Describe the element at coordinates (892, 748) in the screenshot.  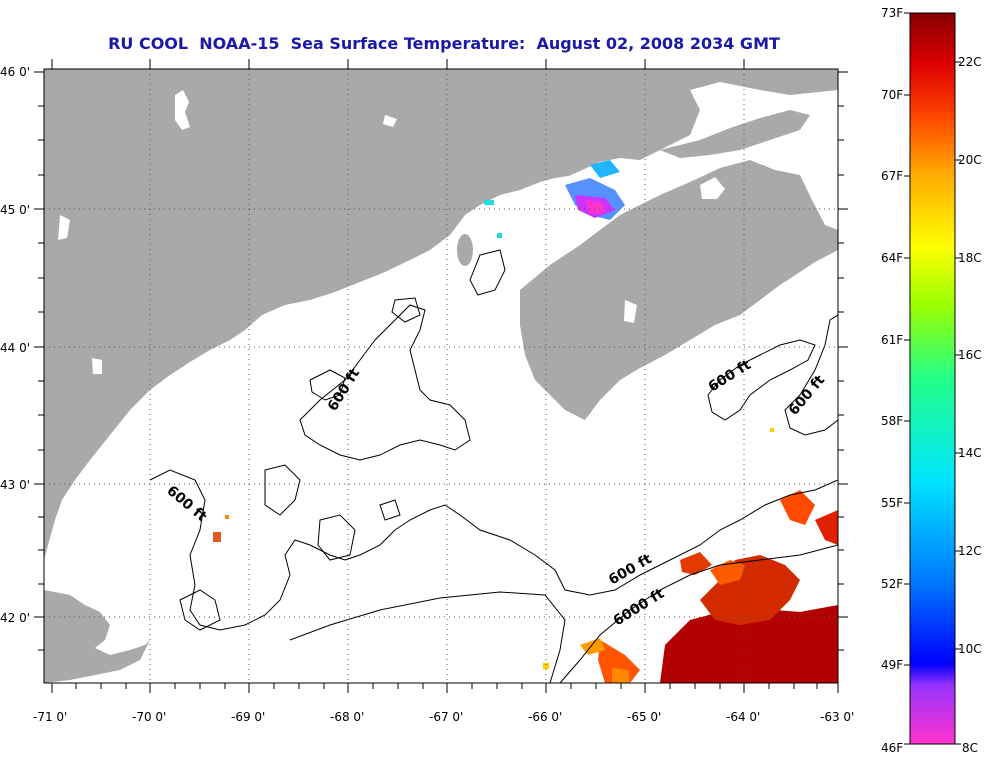
I see `colorbar-f-label: 46F` at that location.